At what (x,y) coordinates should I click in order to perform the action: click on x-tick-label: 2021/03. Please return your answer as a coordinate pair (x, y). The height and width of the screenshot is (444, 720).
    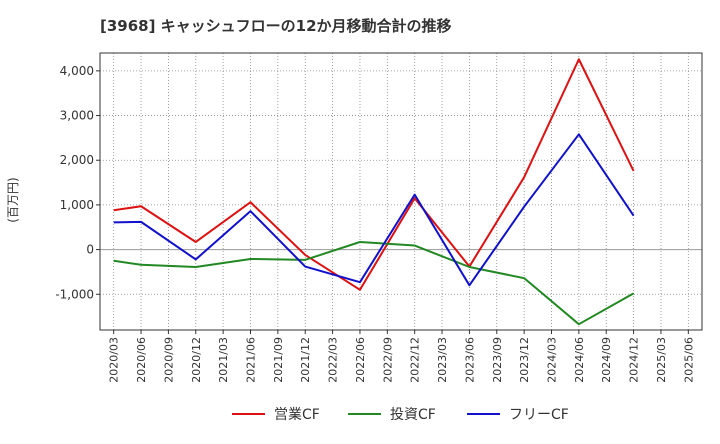
    Looking at the image, I should click on (223, 360).